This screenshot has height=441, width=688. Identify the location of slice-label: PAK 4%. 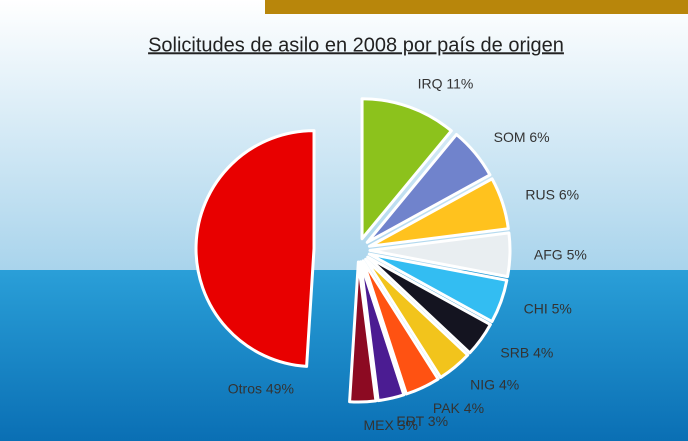
(458, 408).